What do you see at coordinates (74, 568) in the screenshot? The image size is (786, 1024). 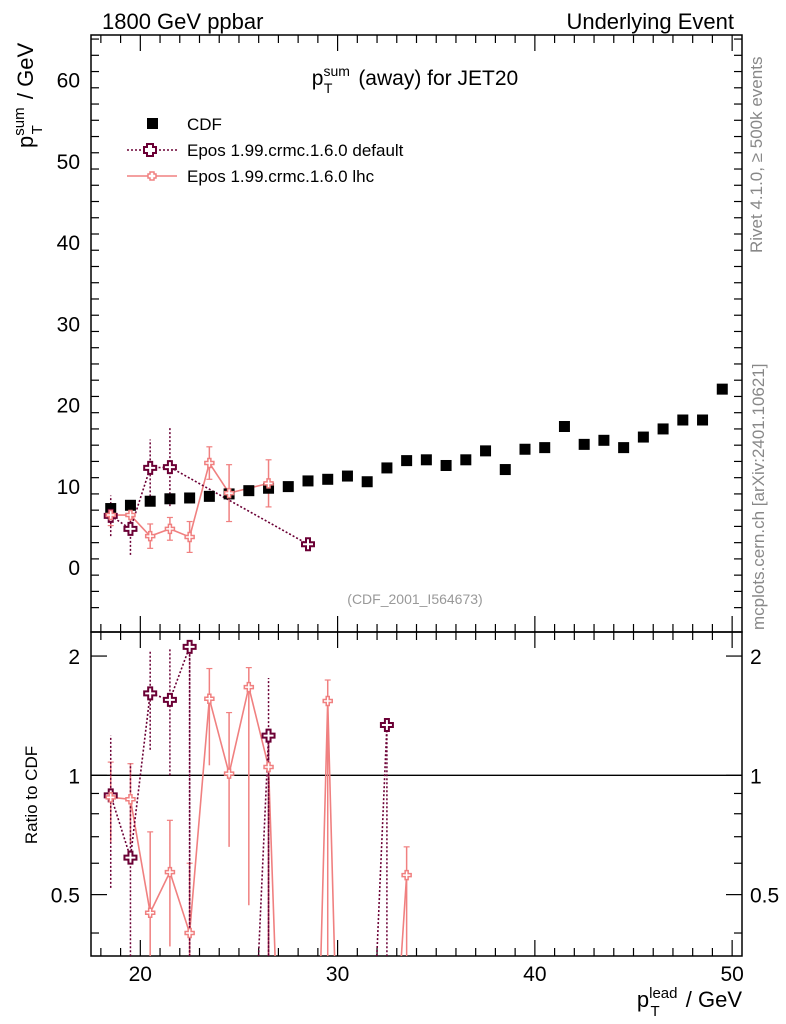 I see `main-y-tick-label: 0` at bounding box center [74, 568].